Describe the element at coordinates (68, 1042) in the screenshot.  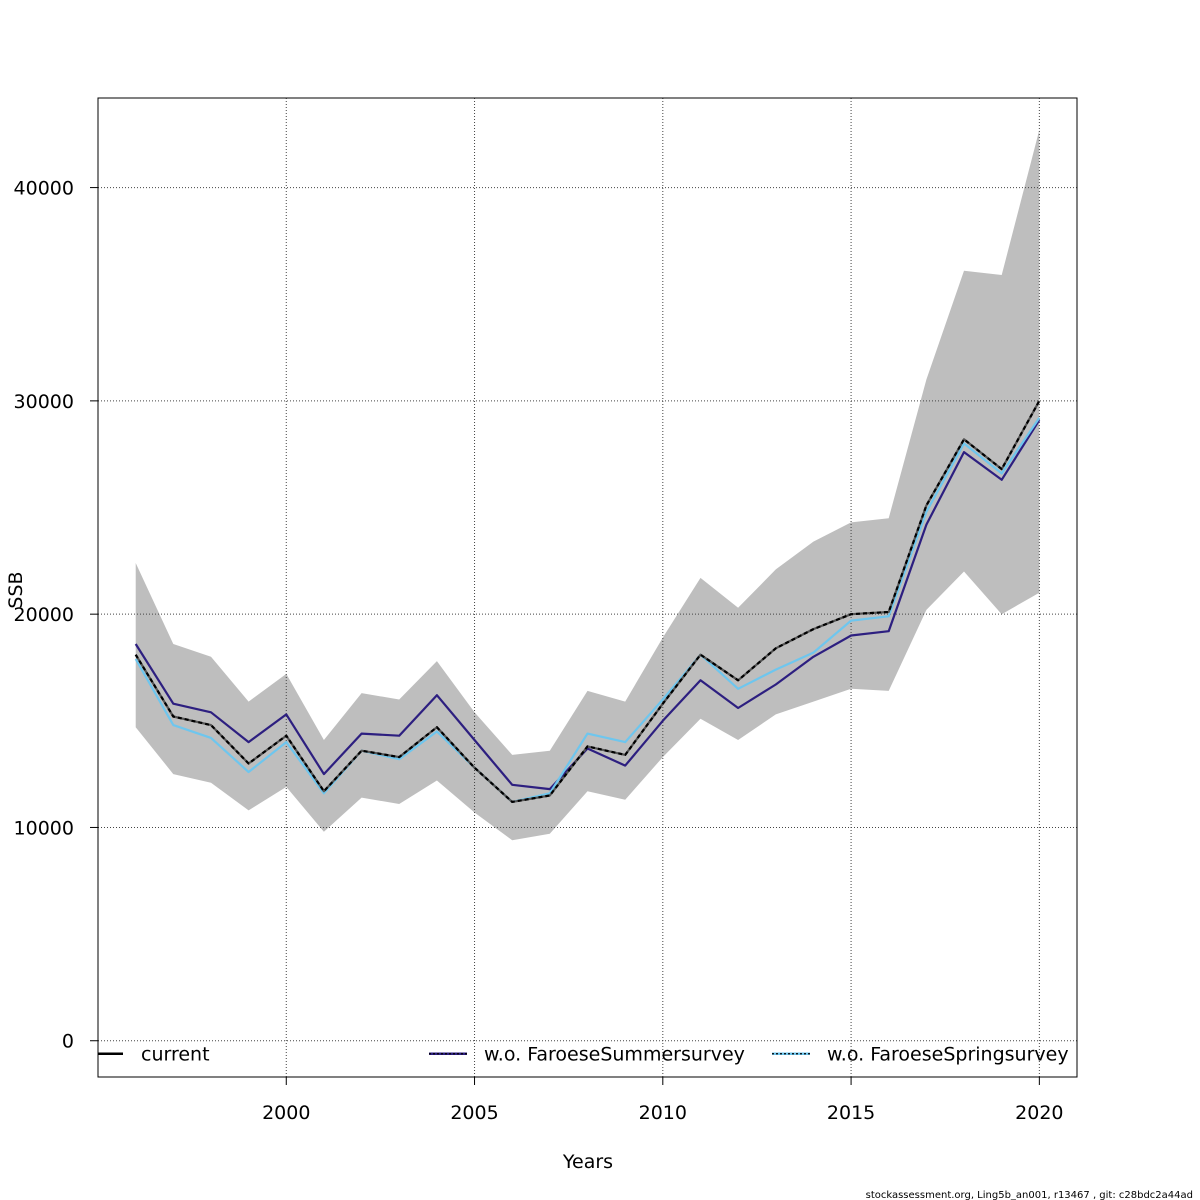
I see `y-tick-label: 0` at that location.